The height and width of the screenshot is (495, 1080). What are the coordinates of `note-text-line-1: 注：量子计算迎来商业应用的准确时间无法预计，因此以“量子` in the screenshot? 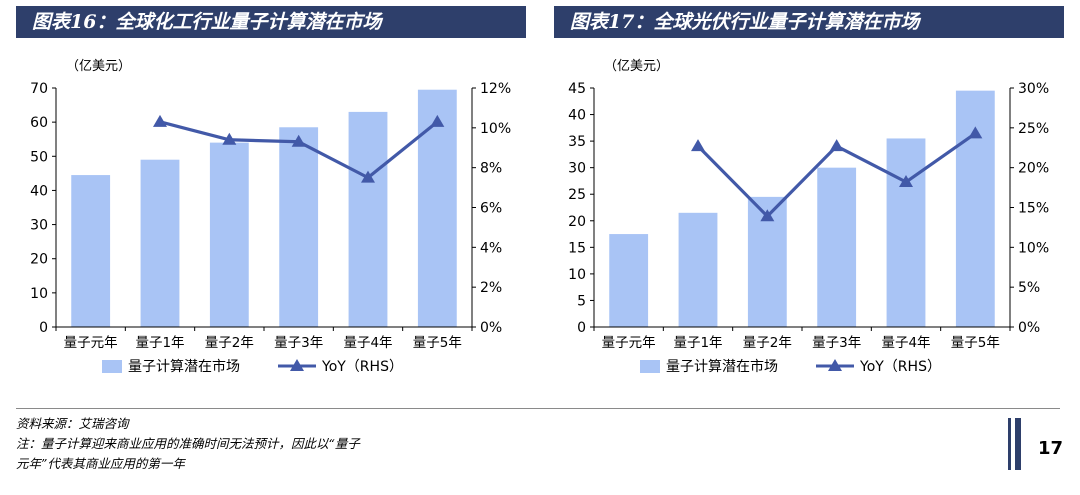 It's located at (188, 443).